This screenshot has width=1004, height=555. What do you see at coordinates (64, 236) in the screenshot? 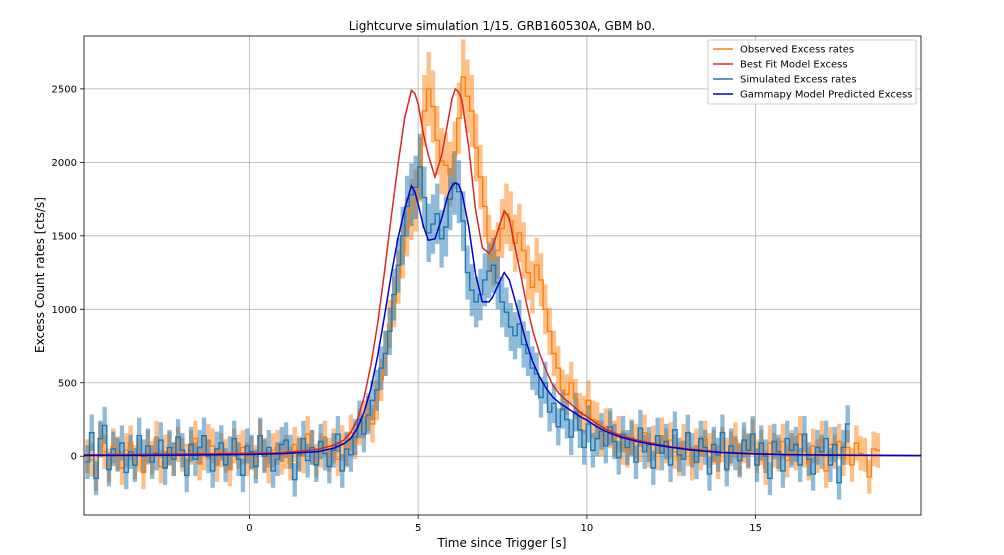
I see `y-tick-label: 1500` at bounding box center [64, 236].